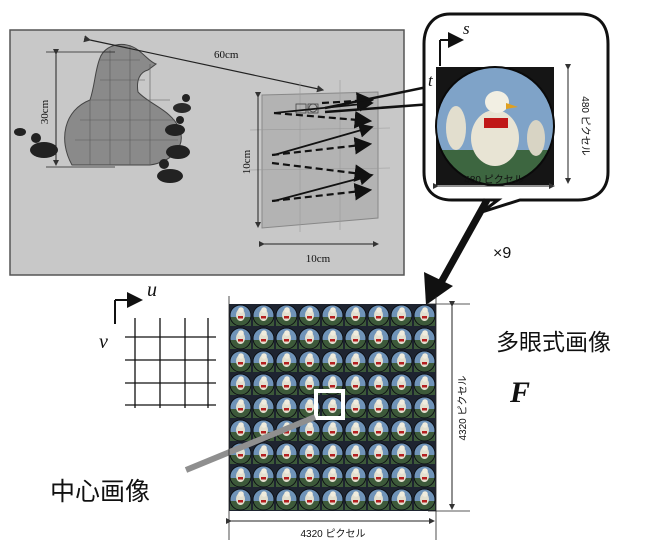 The width and height of the screenshot is (651, 541). What do you see at coordinates (502, 253) in the screenshot?
I see `multiply-label: ×9` at bounding box center [502, 253].